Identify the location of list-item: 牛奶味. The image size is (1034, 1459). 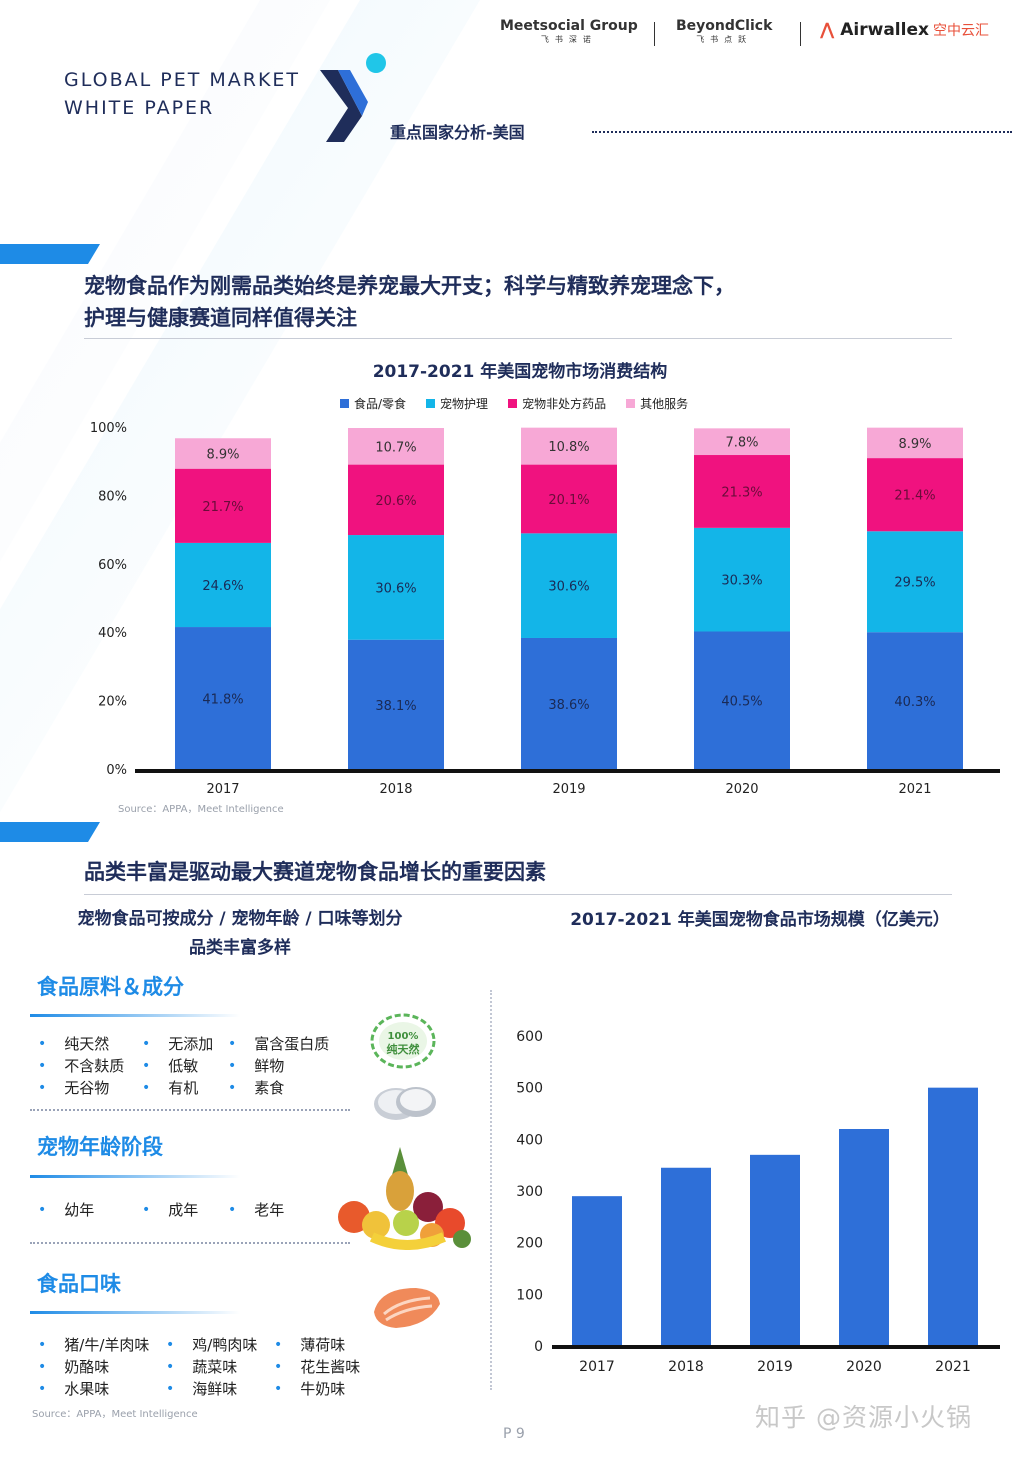
(329, 1388).